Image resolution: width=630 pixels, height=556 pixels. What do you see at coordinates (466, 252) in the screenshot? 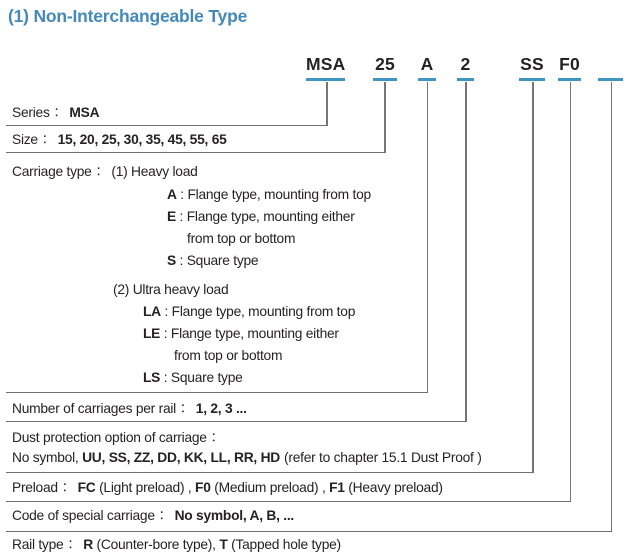
I see `connector-line-carriage-count` at bounding box center [466, 252].